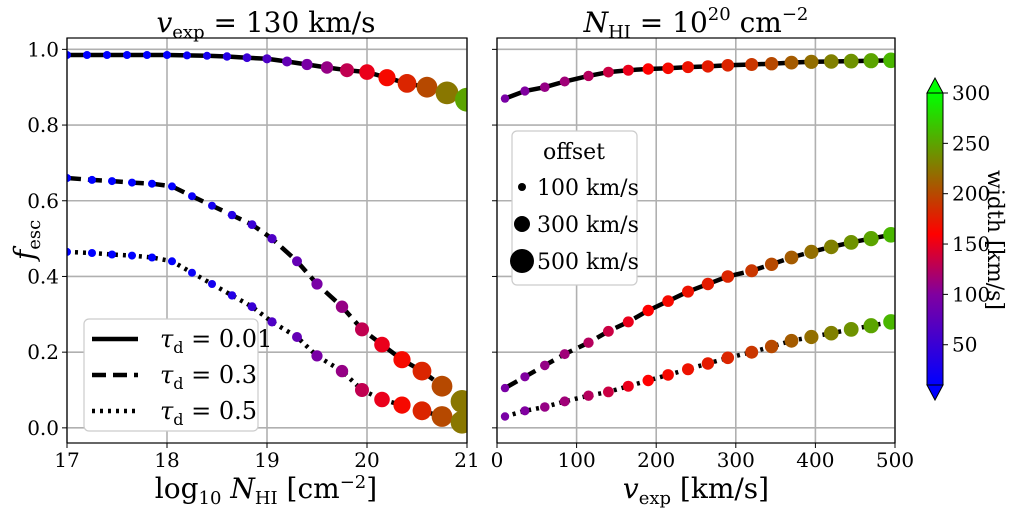  What do you see at coordinates (971, 244) in the screenshot?
I see `colorbar-tick-label: 150` at bounding box center [971, 244].